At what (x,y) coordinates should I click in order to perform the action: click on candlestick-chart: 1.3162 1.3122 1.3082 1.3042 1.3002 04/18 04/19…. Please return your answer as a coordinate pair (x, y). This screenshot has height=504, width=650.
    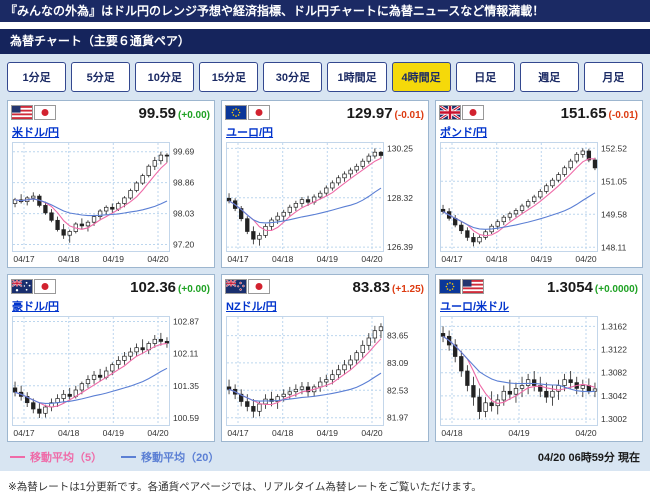
    Looking at the image, I should click on (533, 377).